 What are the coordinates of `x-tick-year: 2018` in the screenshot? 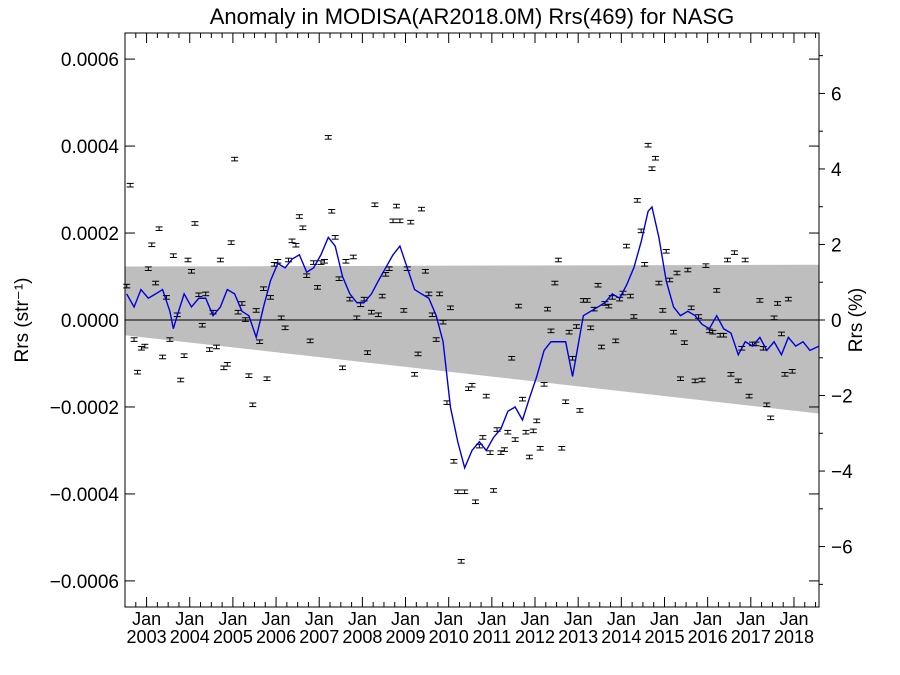 It's located at (794, 637).